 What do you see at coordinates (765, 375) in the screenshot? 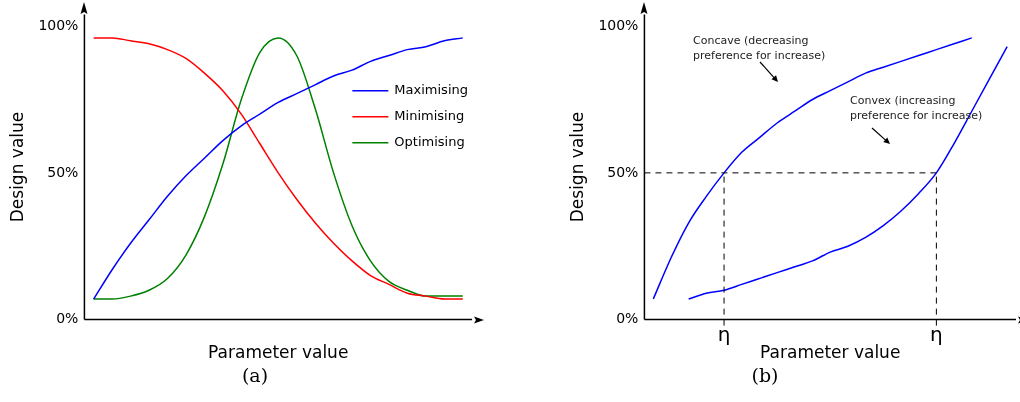
I see `text: (b)` at bounding box center [765, 375].